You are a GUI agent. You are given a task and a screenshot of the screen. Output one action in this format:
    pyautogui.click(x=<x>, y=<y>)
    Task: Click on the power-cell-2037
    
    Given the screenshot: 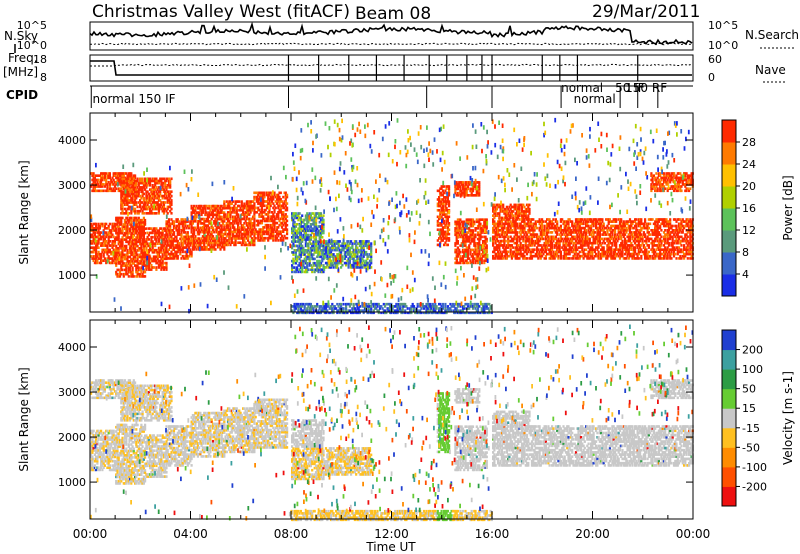 What is the action you would take?
    pyautogui.click(x=276, y=208)
    